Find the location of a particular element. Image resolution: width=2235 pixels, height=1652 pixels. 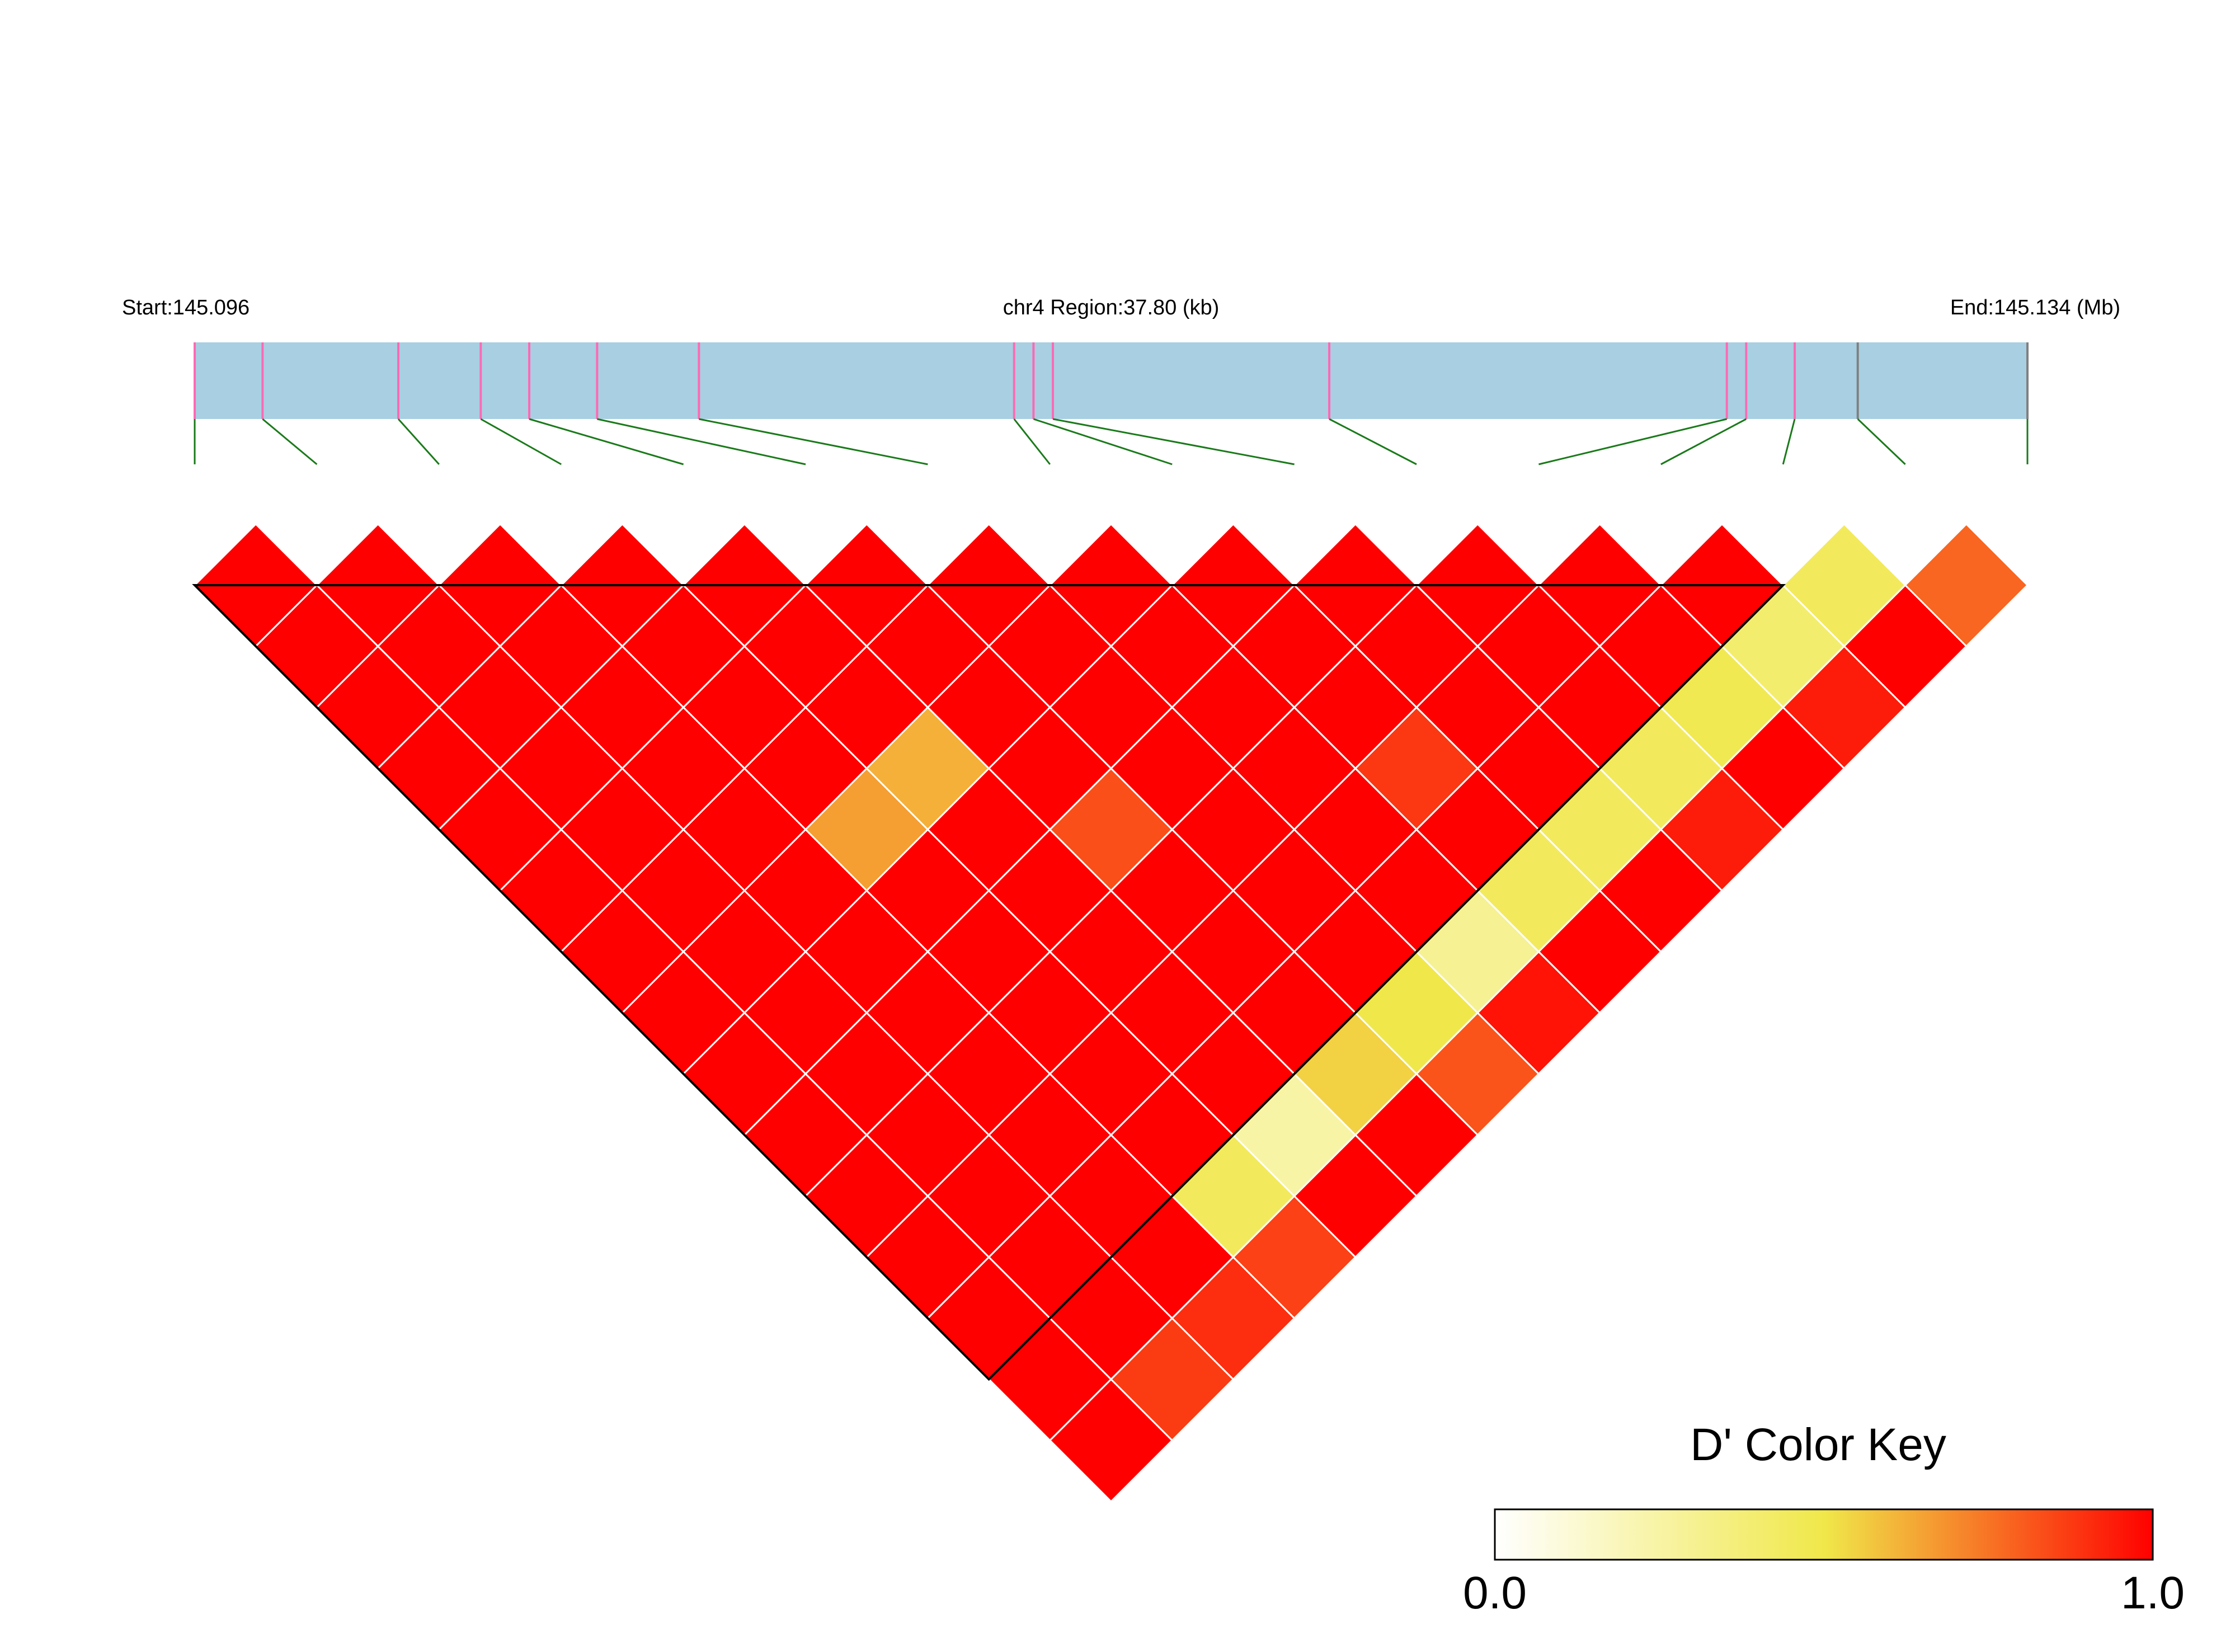

region-end-label: End:145.134 (Mb) is located at coordinates (2035, 308).